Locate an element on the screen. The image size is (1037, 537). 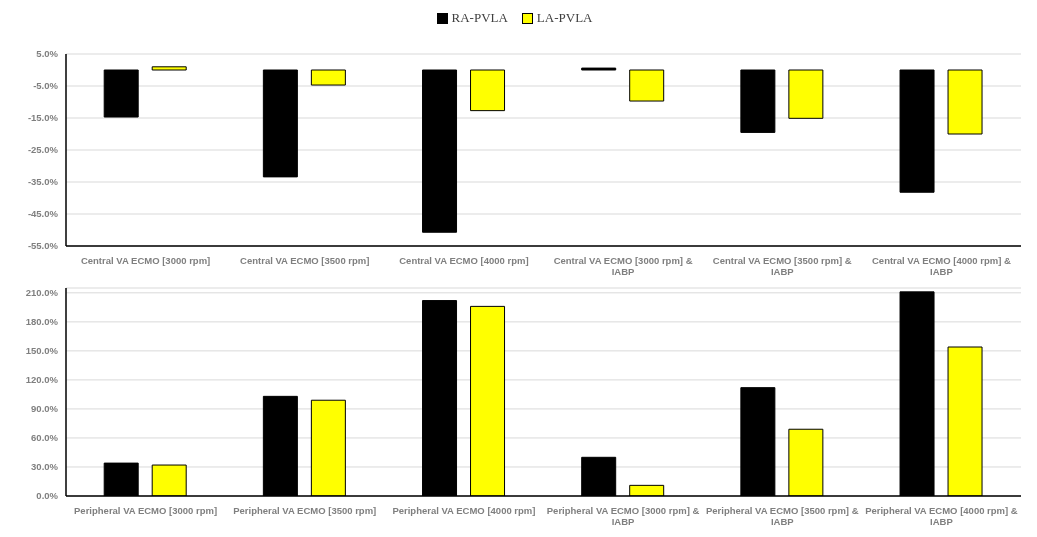
y-tick-label: 5.0% is located at coordinates (47, 54).